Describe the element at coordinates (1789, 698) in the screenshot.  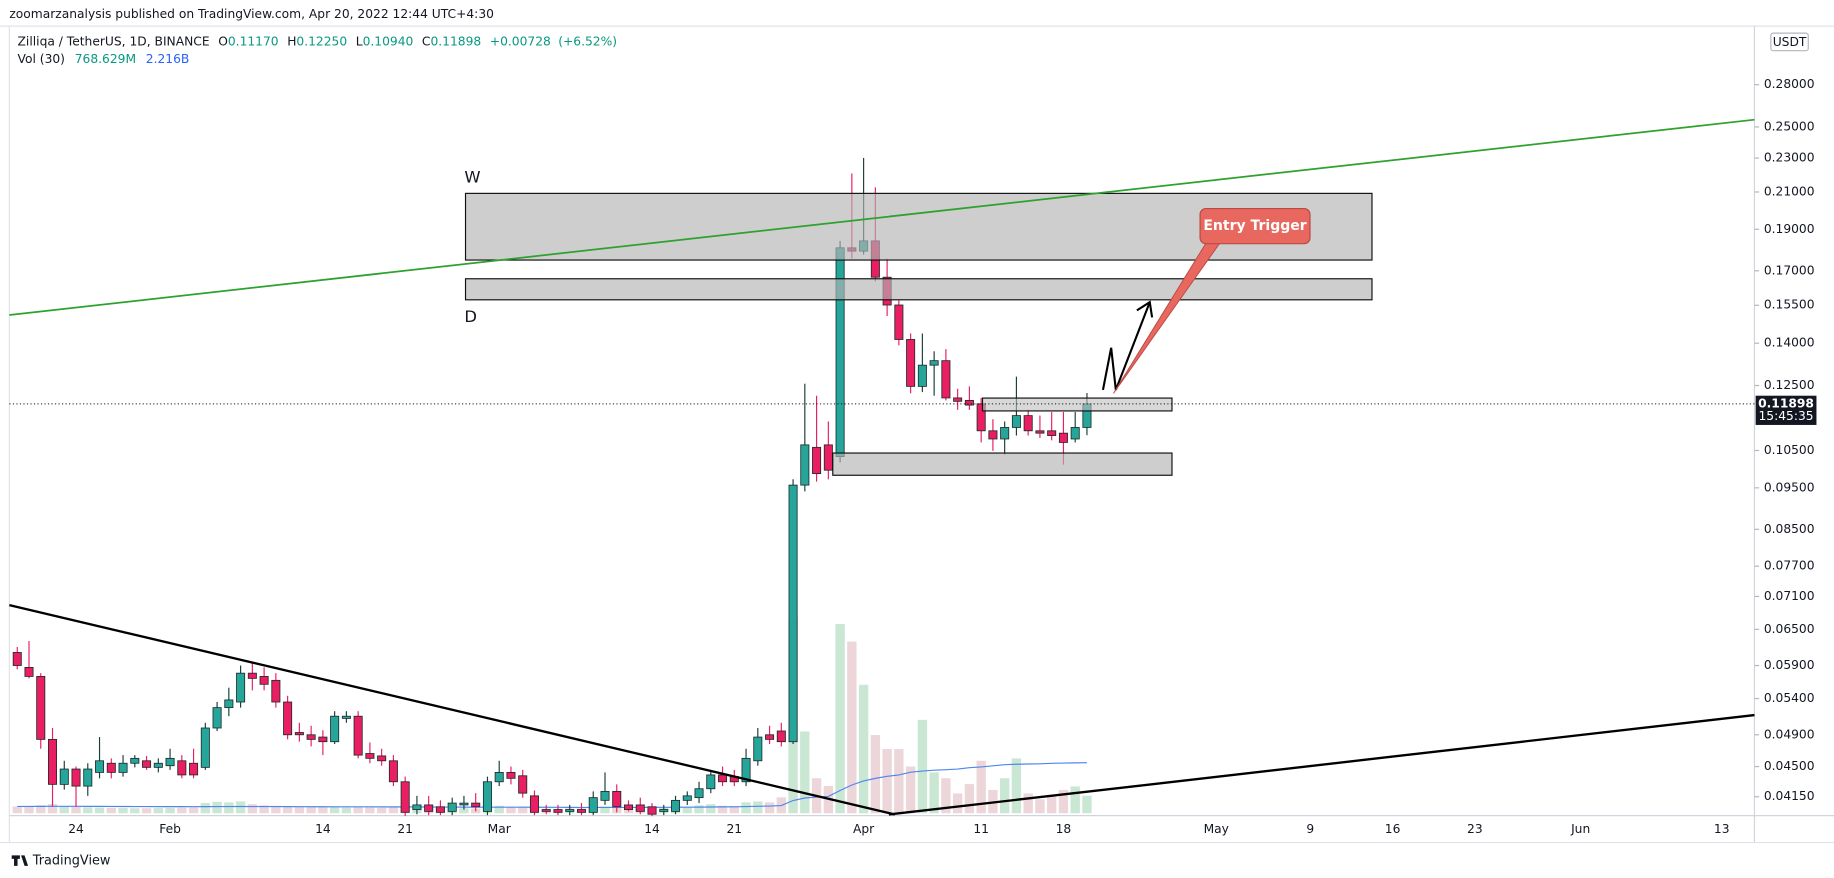
I see `y-tick-label: 0.05400` at that location.